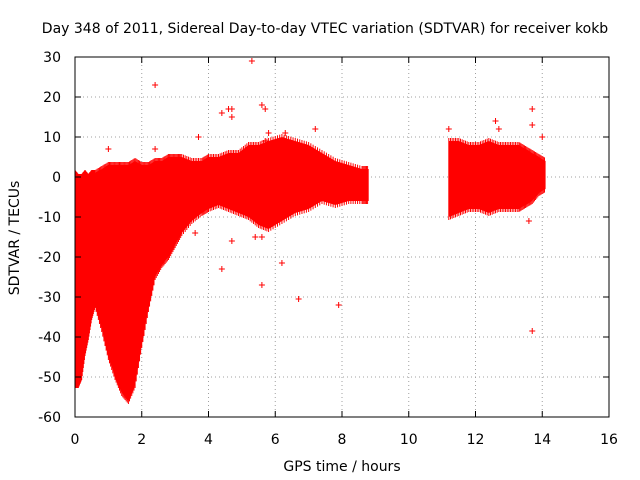 This screenshot has width=640, height=480. What do you see at coordinates (49, 338) in the screenshot?
I see `y-tick-label: -40` at bounding box center [49, 338].